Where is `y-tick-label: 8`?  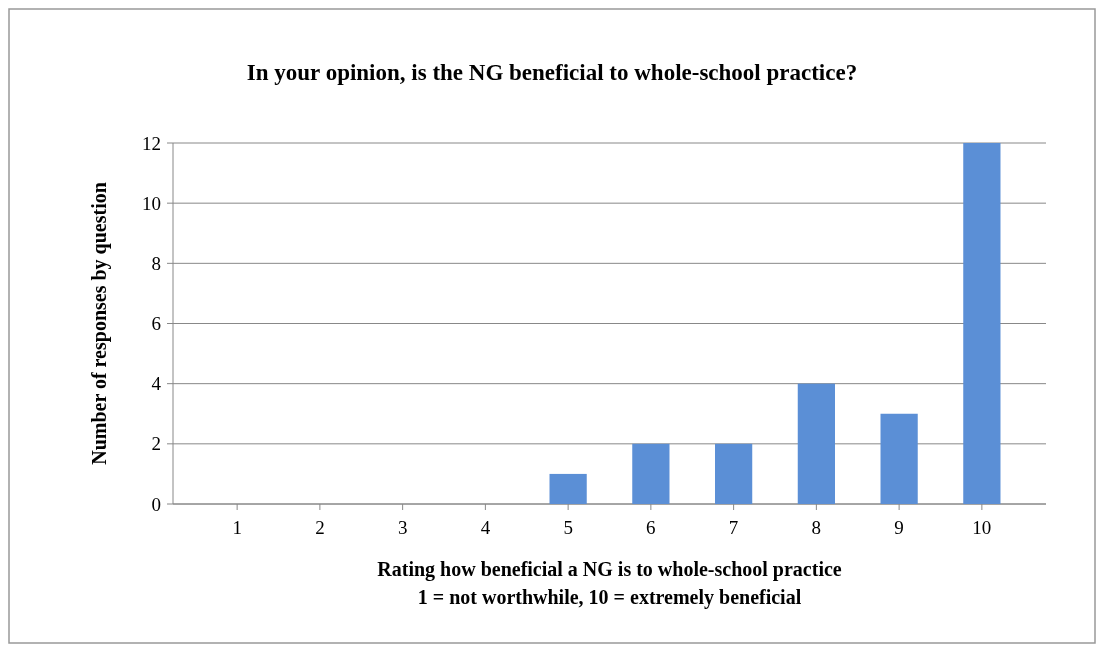
y-tick-label: 8 is located at coordinates (156, 263).